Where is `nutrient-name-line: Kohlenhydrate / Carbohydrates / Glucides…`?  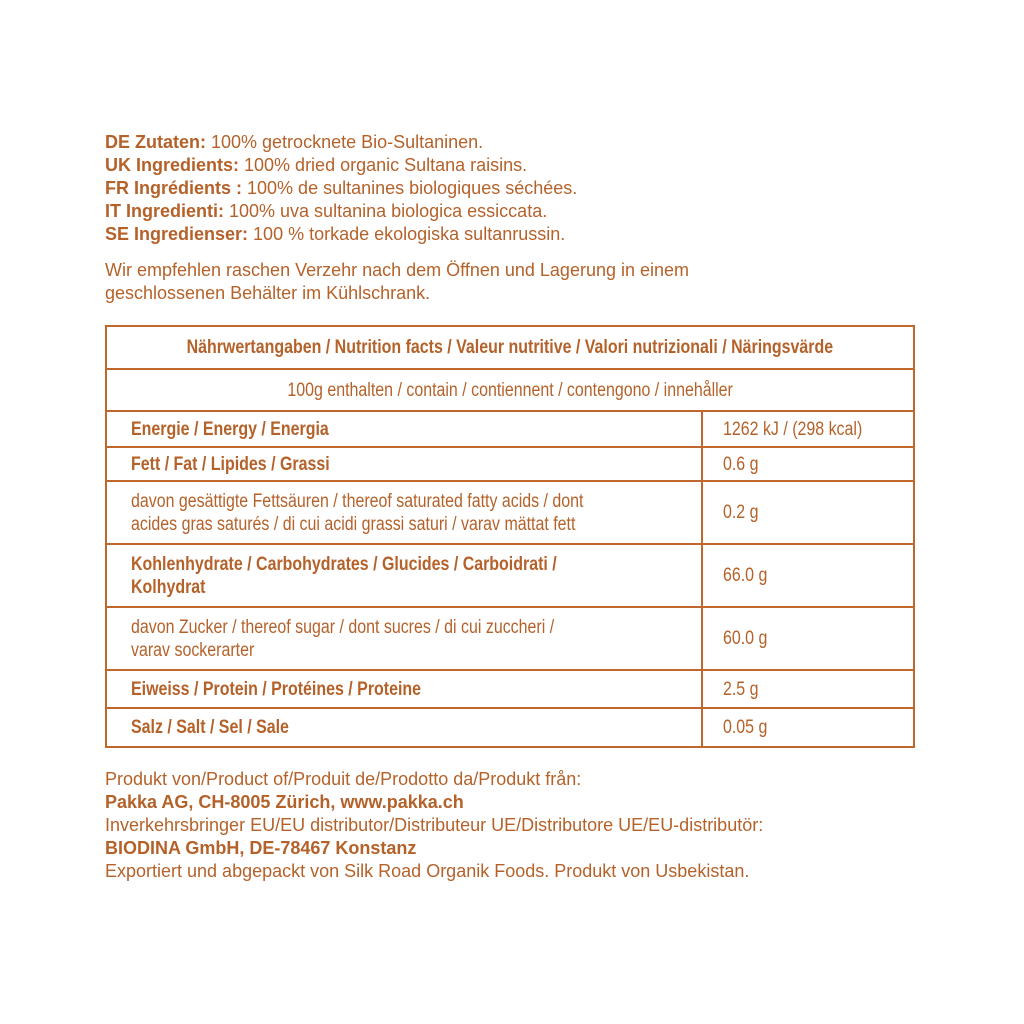 nutrient-name-line: Kohlenhydrate / Carbohydrates / Glucides… is located at coordinates (344, 564).